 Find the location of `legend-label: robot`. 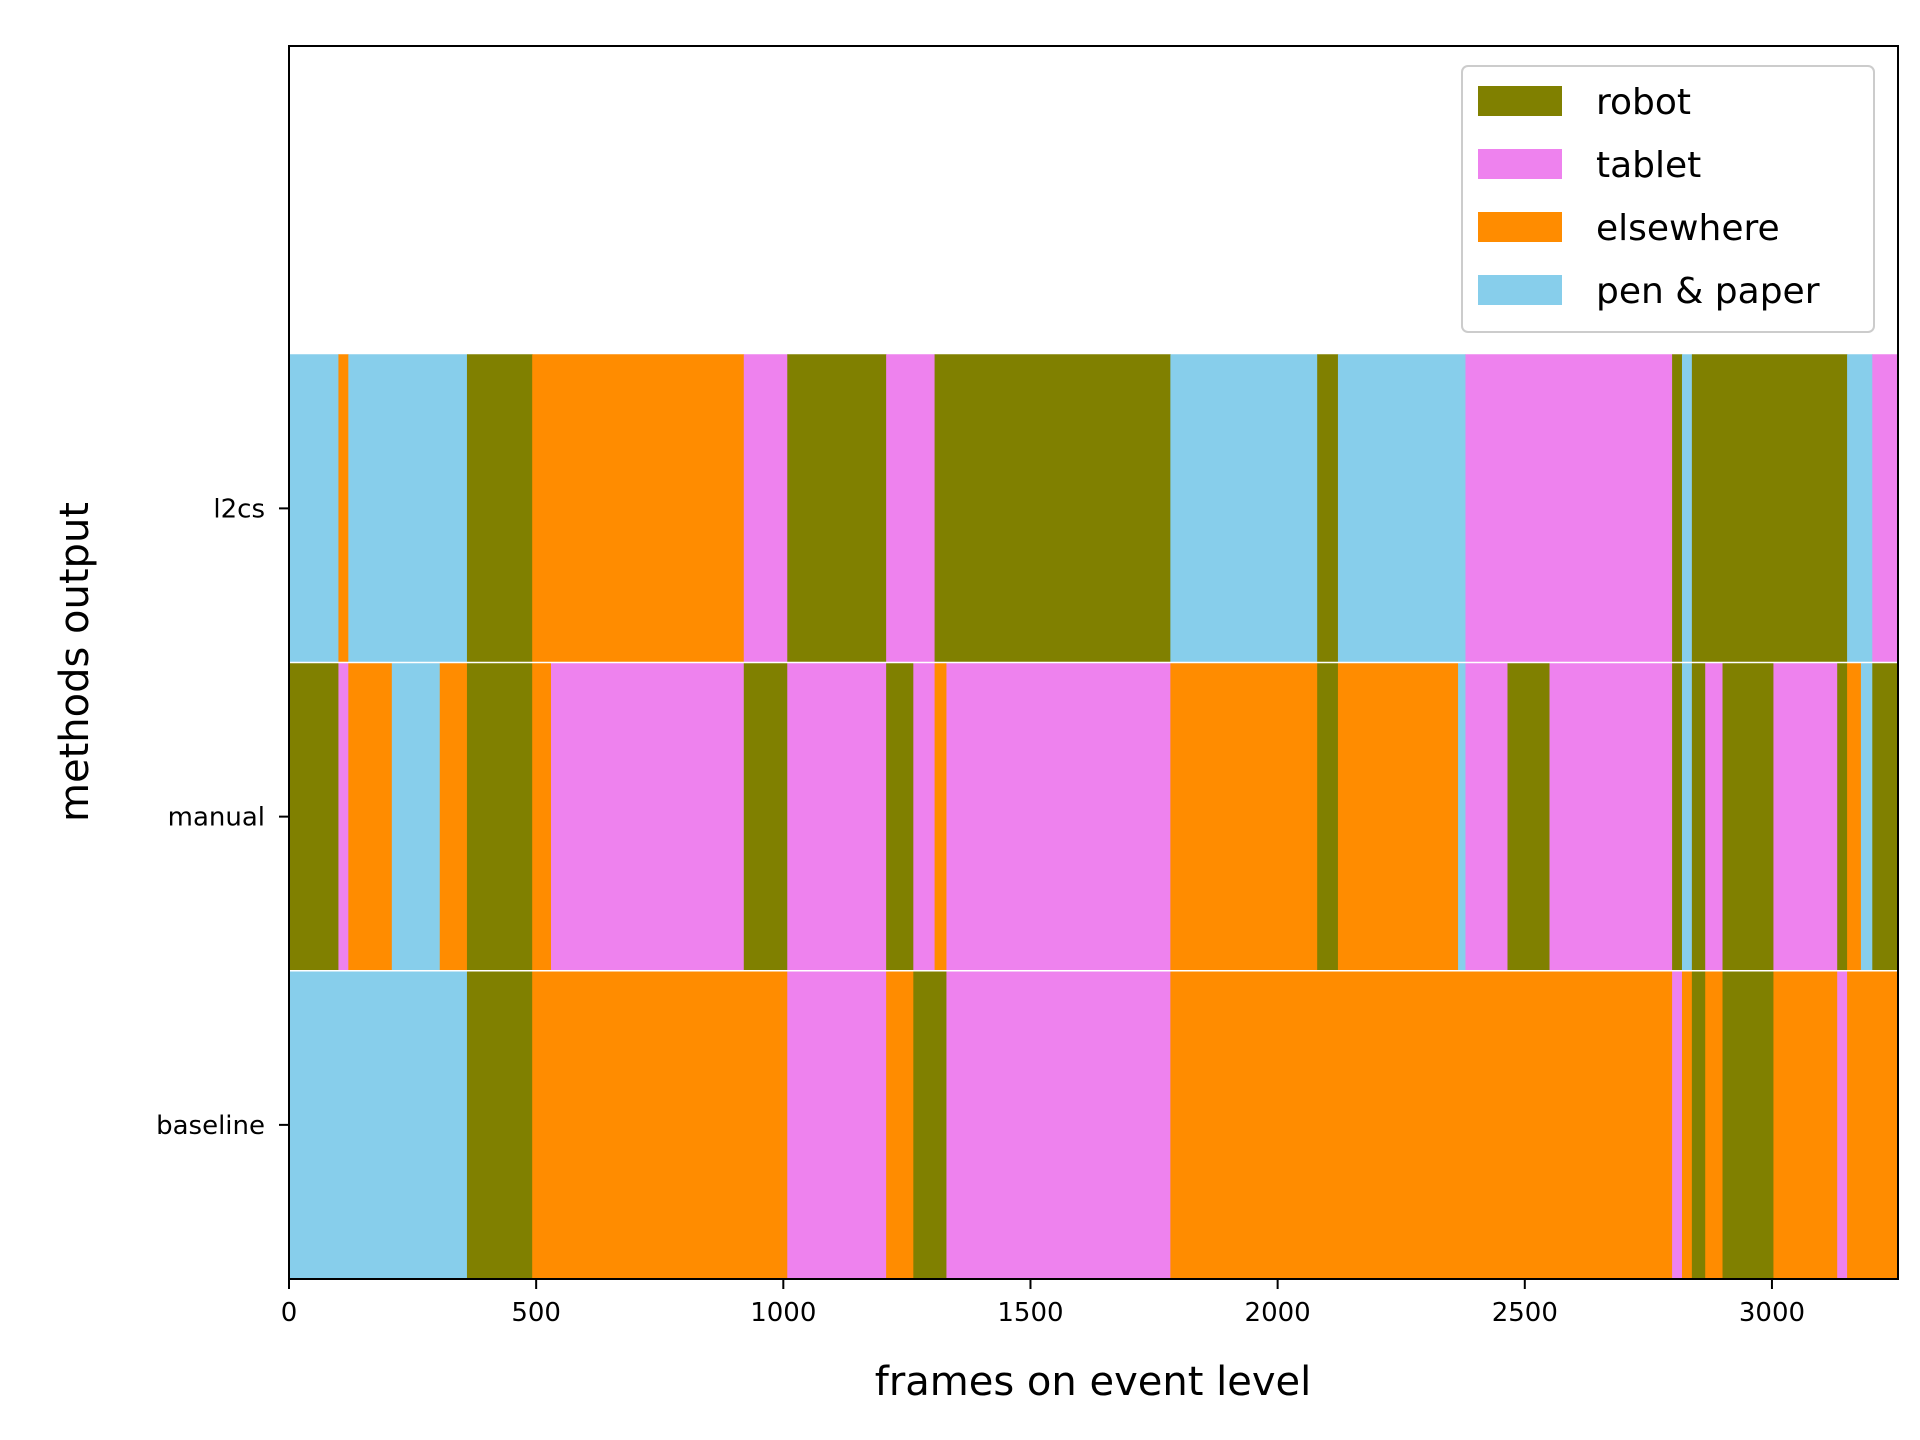

legend-label: robot is located at coordinates (1643, 102).